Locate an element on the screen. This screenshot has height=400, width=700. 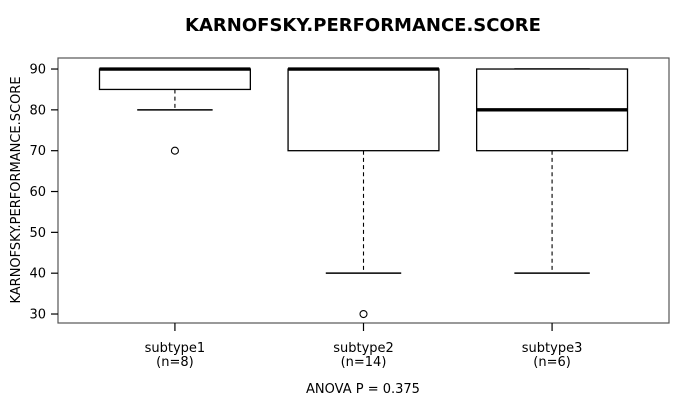
y-tick-label: 70 is located at coordinates (37, 151).